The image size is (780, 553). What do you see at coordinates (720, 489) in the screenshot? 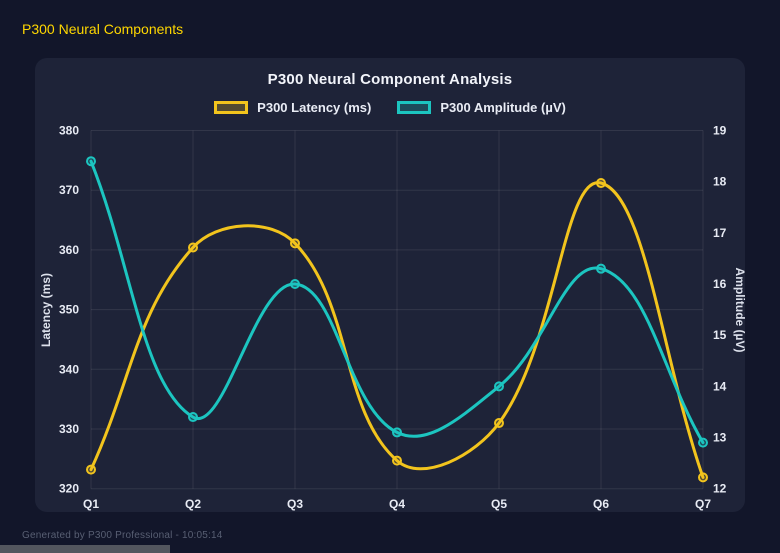
I see `right-axis-tick: 12` at bounding box center [720, 489].